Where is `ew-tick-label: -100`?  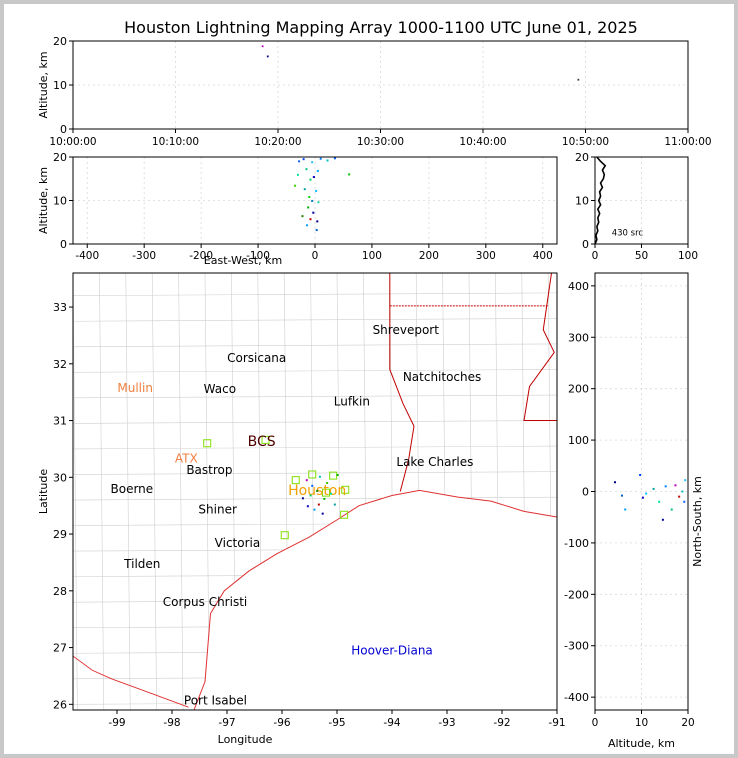 ew-tick-label: -100 is located at coordinates (258, 256).